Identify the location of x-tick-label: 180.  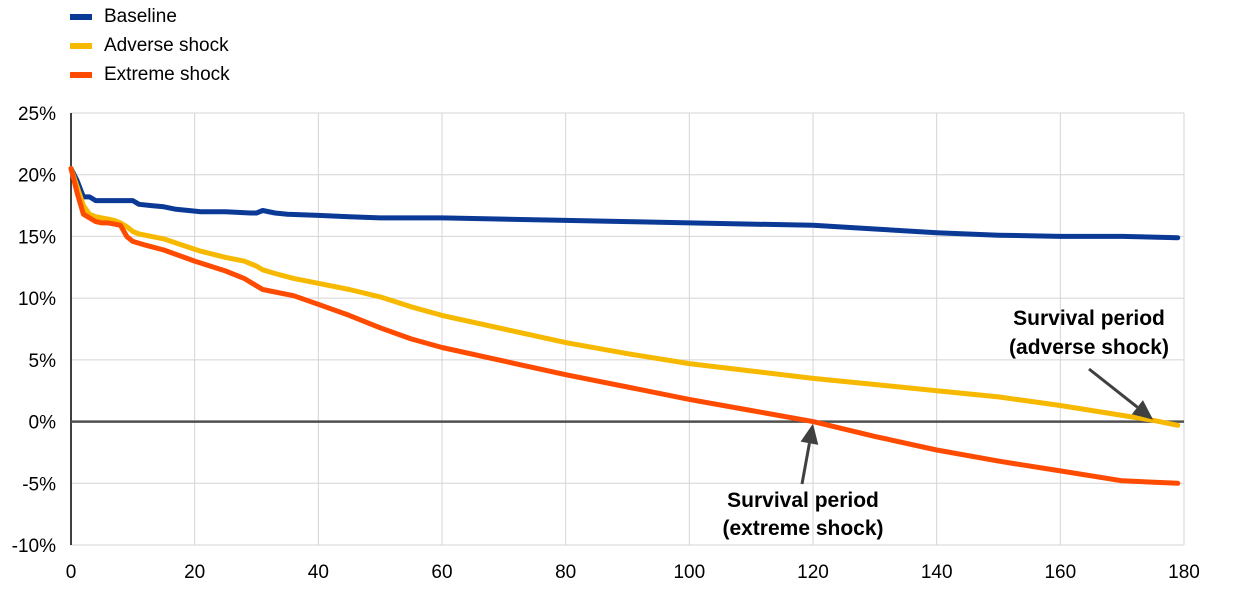
(1184, 572).